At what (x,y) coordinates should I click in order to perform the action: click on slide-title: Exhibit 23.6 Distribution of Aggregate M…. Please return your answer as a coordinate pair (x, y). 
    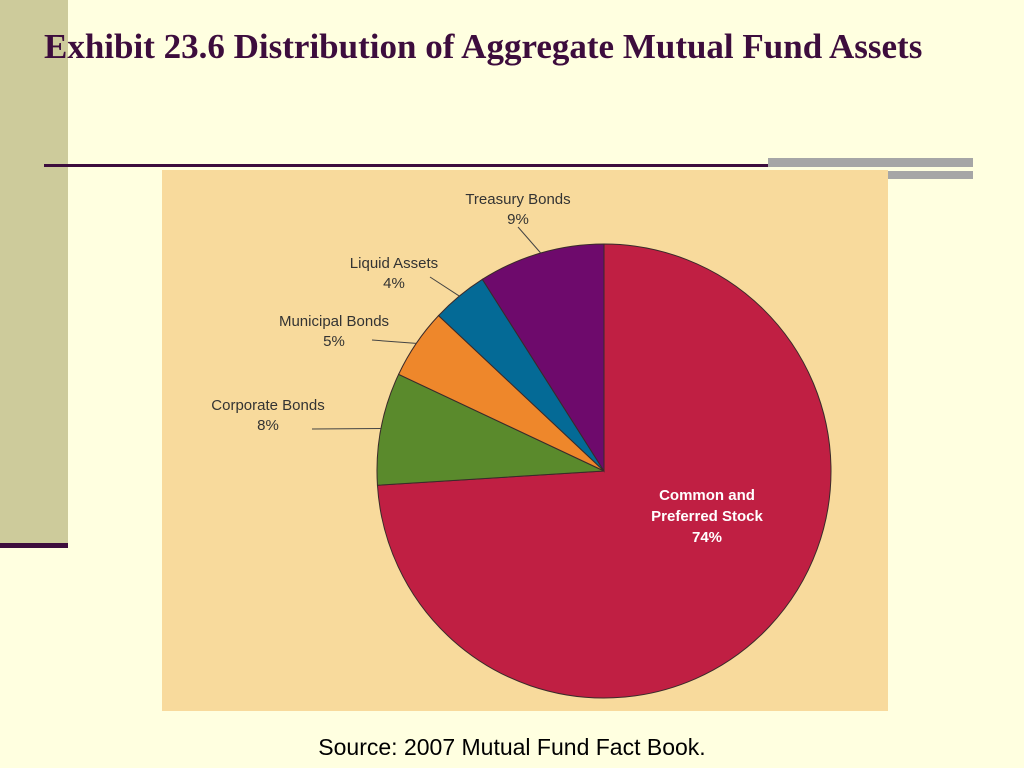
    Looking at the image, I should click on (483, 46).